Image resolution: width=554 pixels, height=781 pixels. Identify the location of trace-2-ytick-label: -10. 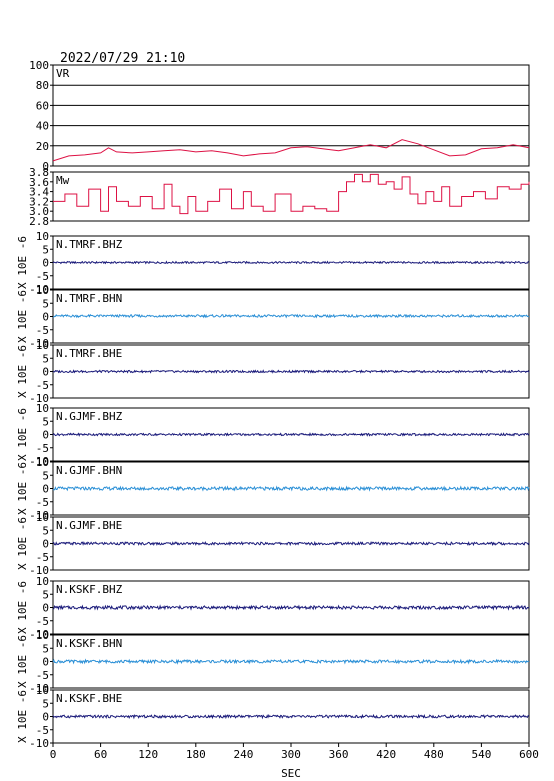
(39, 343).